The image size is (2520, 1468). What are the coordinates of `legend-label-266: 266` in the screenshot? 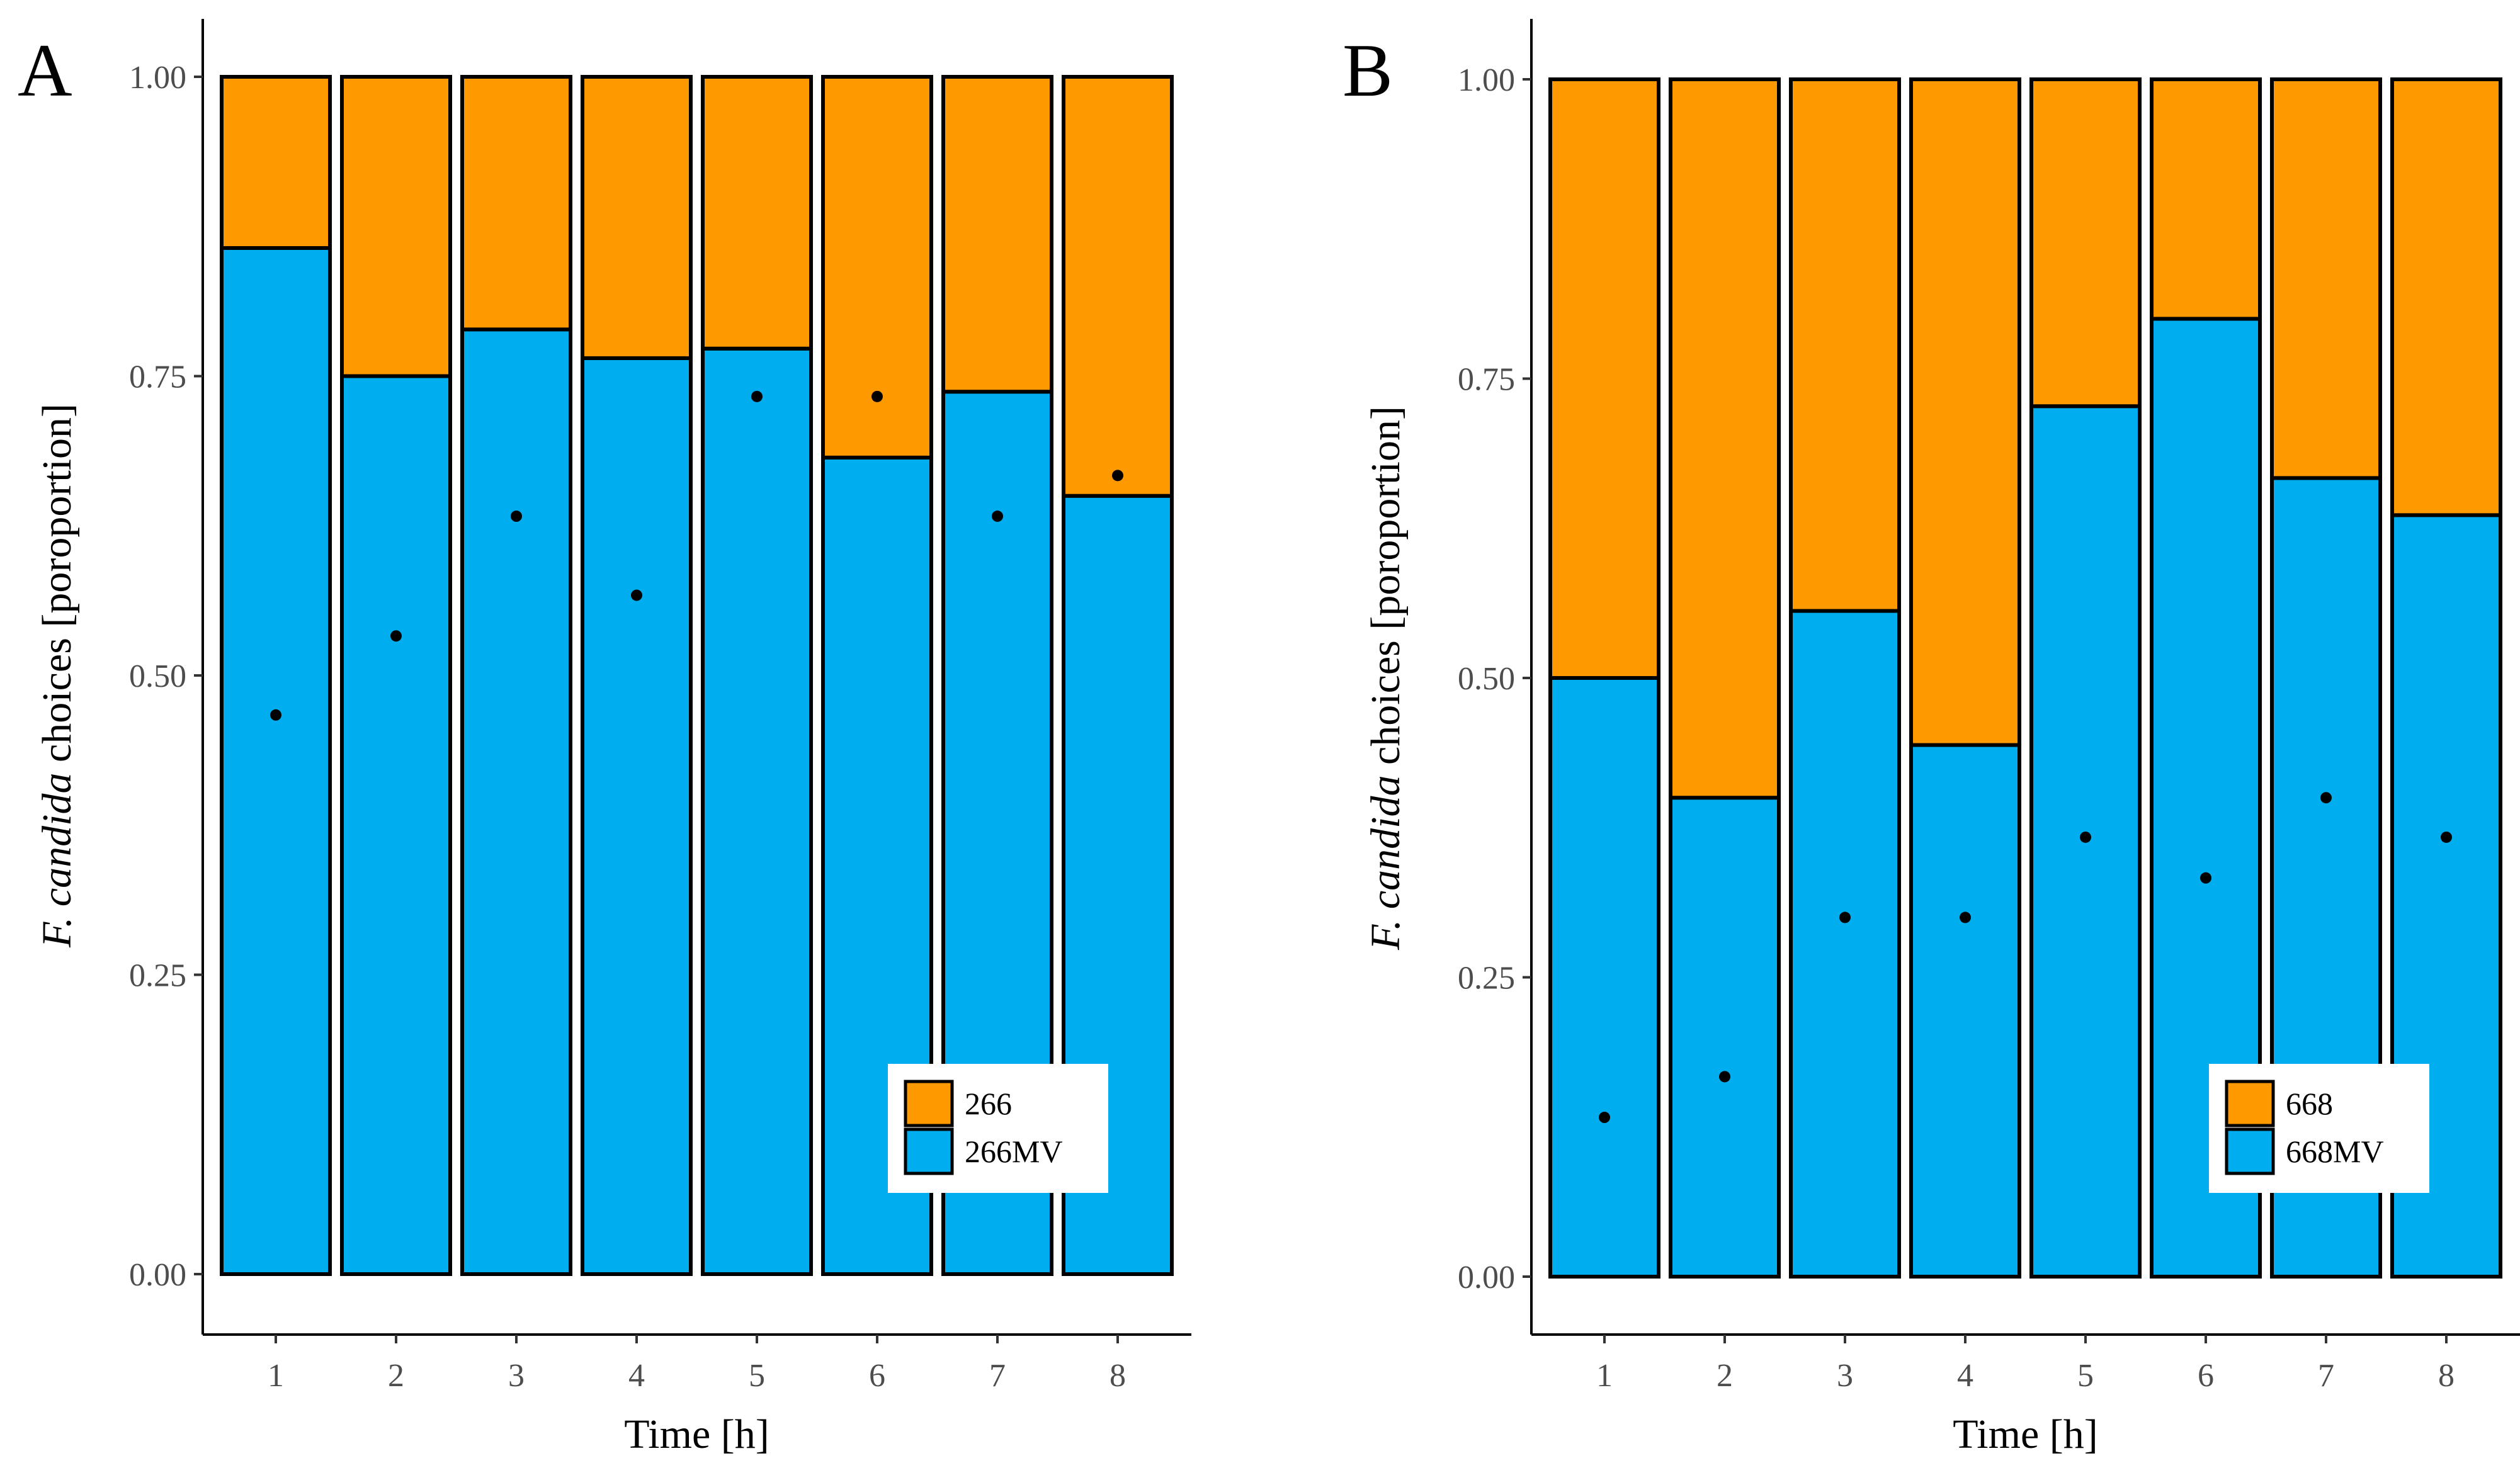 It's located at (988, 1103).